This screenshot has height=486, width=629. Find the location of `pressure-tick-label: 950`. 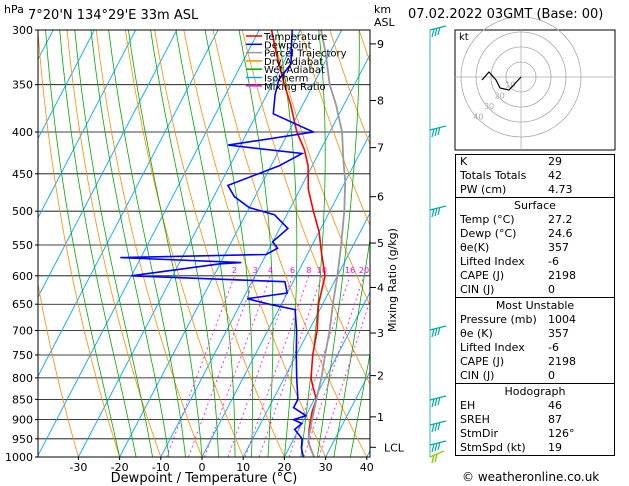

pressure-tick-label: 950 is located at coordinates (22, 439).